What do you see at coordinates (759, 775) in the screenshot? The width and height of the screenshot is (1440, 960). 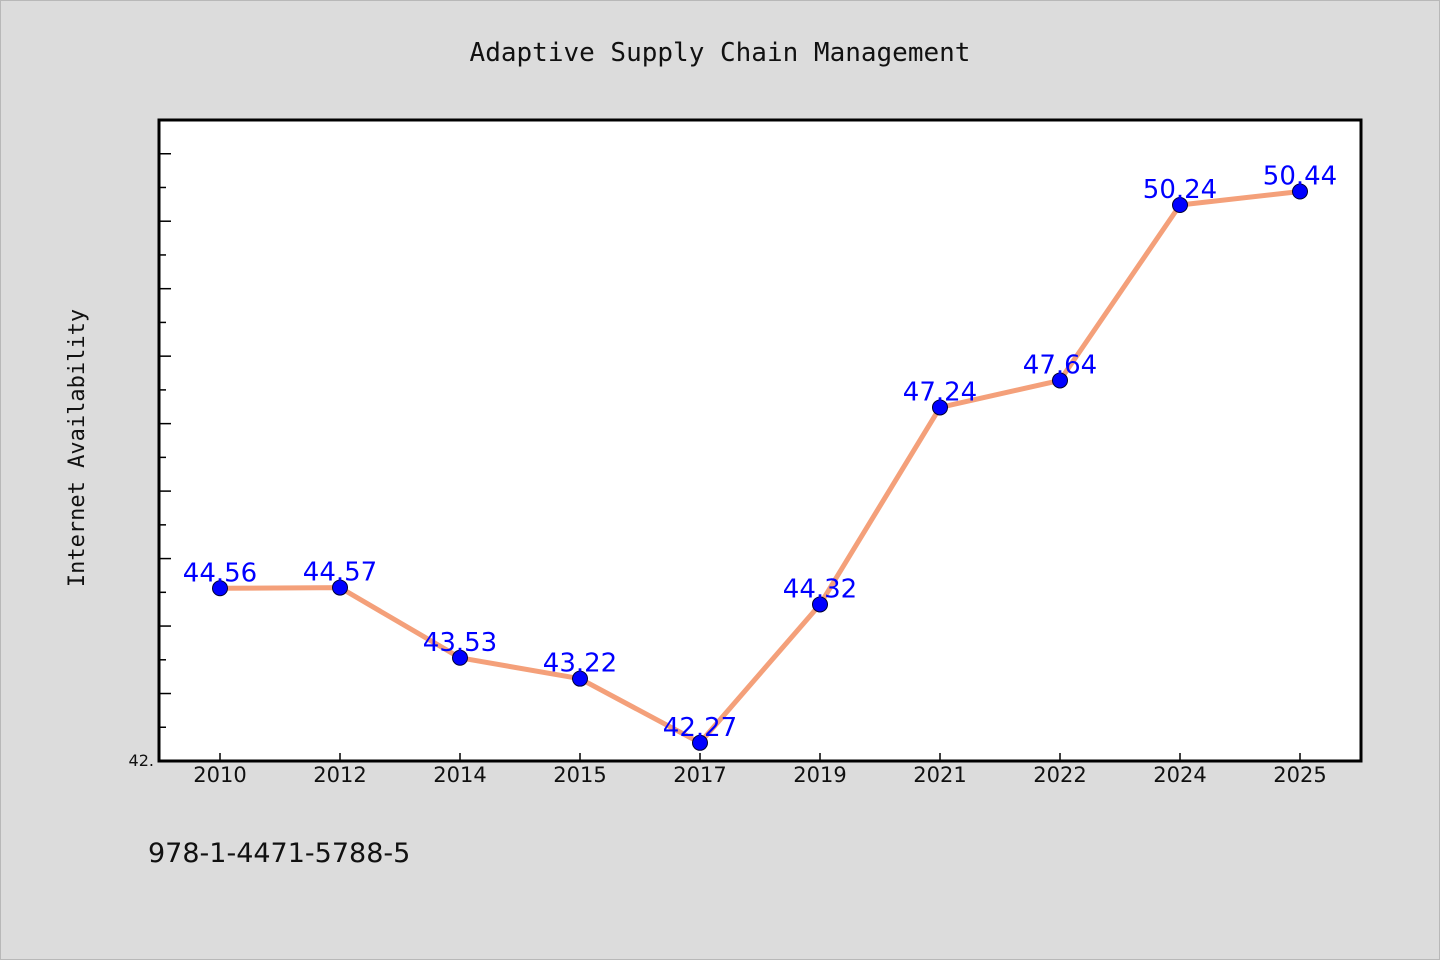 I see `x-tick-labels: 2010 2012 2014 2015 2017 2019 2021 2022 2024 2025` at bounding box center [759, 775].